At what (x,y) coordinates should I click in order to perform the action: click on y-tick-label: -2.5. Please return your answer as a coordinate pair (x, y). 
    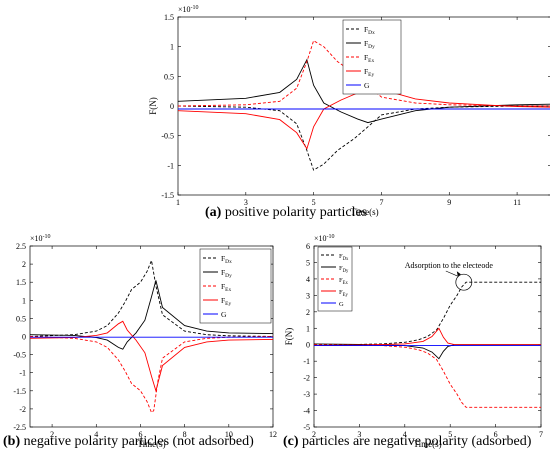
    Looking at the image, I should click on (19, 427).